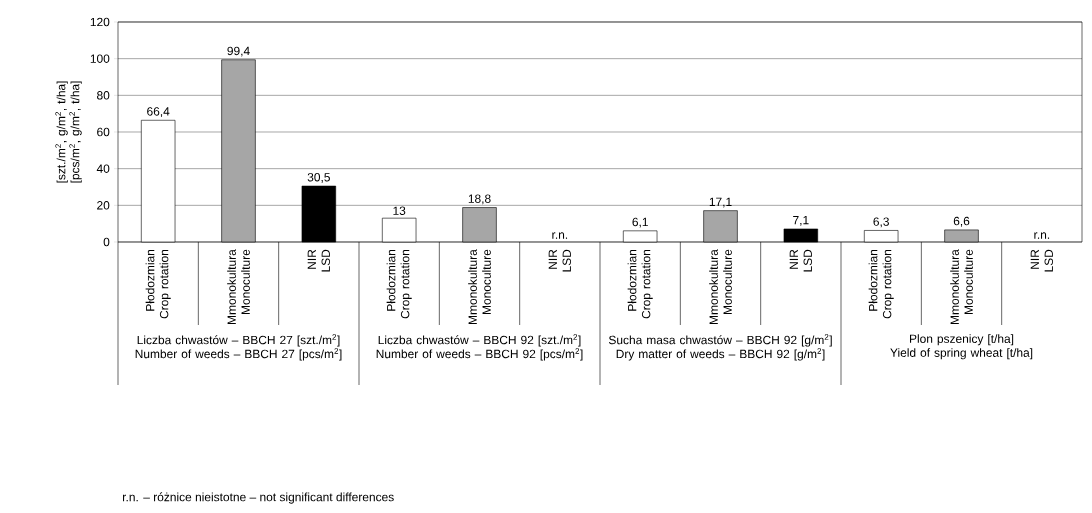 The image size is (1092, 513). What do you see at coordinates (801, 221) in the screenshot?
I see `data-label: 7,1` at bounding box center [801, 221].